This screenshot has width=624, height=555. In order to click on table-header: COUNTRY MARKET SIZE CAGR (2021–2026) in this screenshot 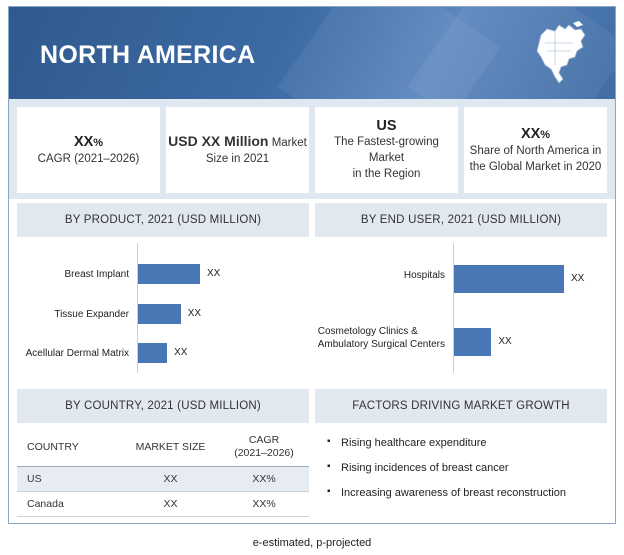, I will do `click(163, 447)`.